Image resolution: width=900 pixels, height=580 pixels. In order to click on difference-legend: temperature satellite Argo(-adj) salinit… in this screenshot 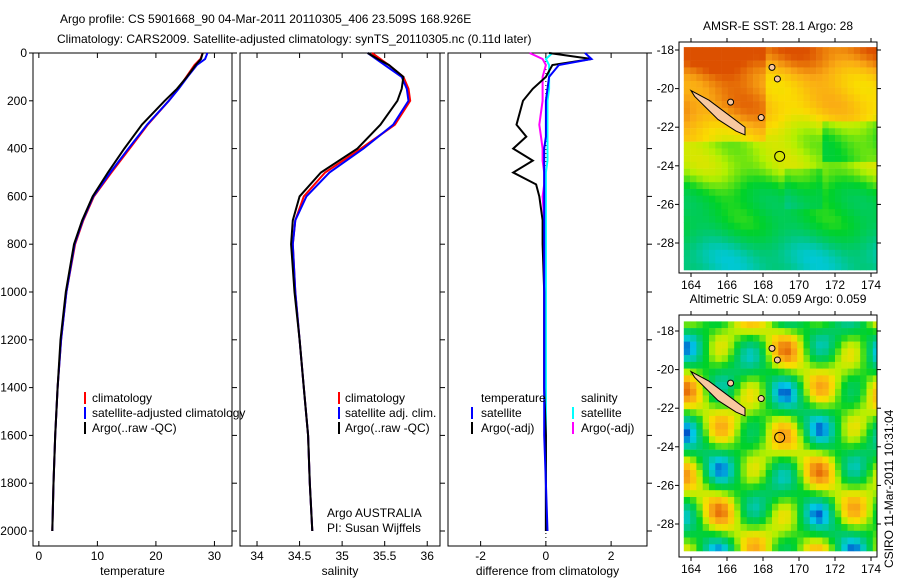, I will do `click(552, 413)`.